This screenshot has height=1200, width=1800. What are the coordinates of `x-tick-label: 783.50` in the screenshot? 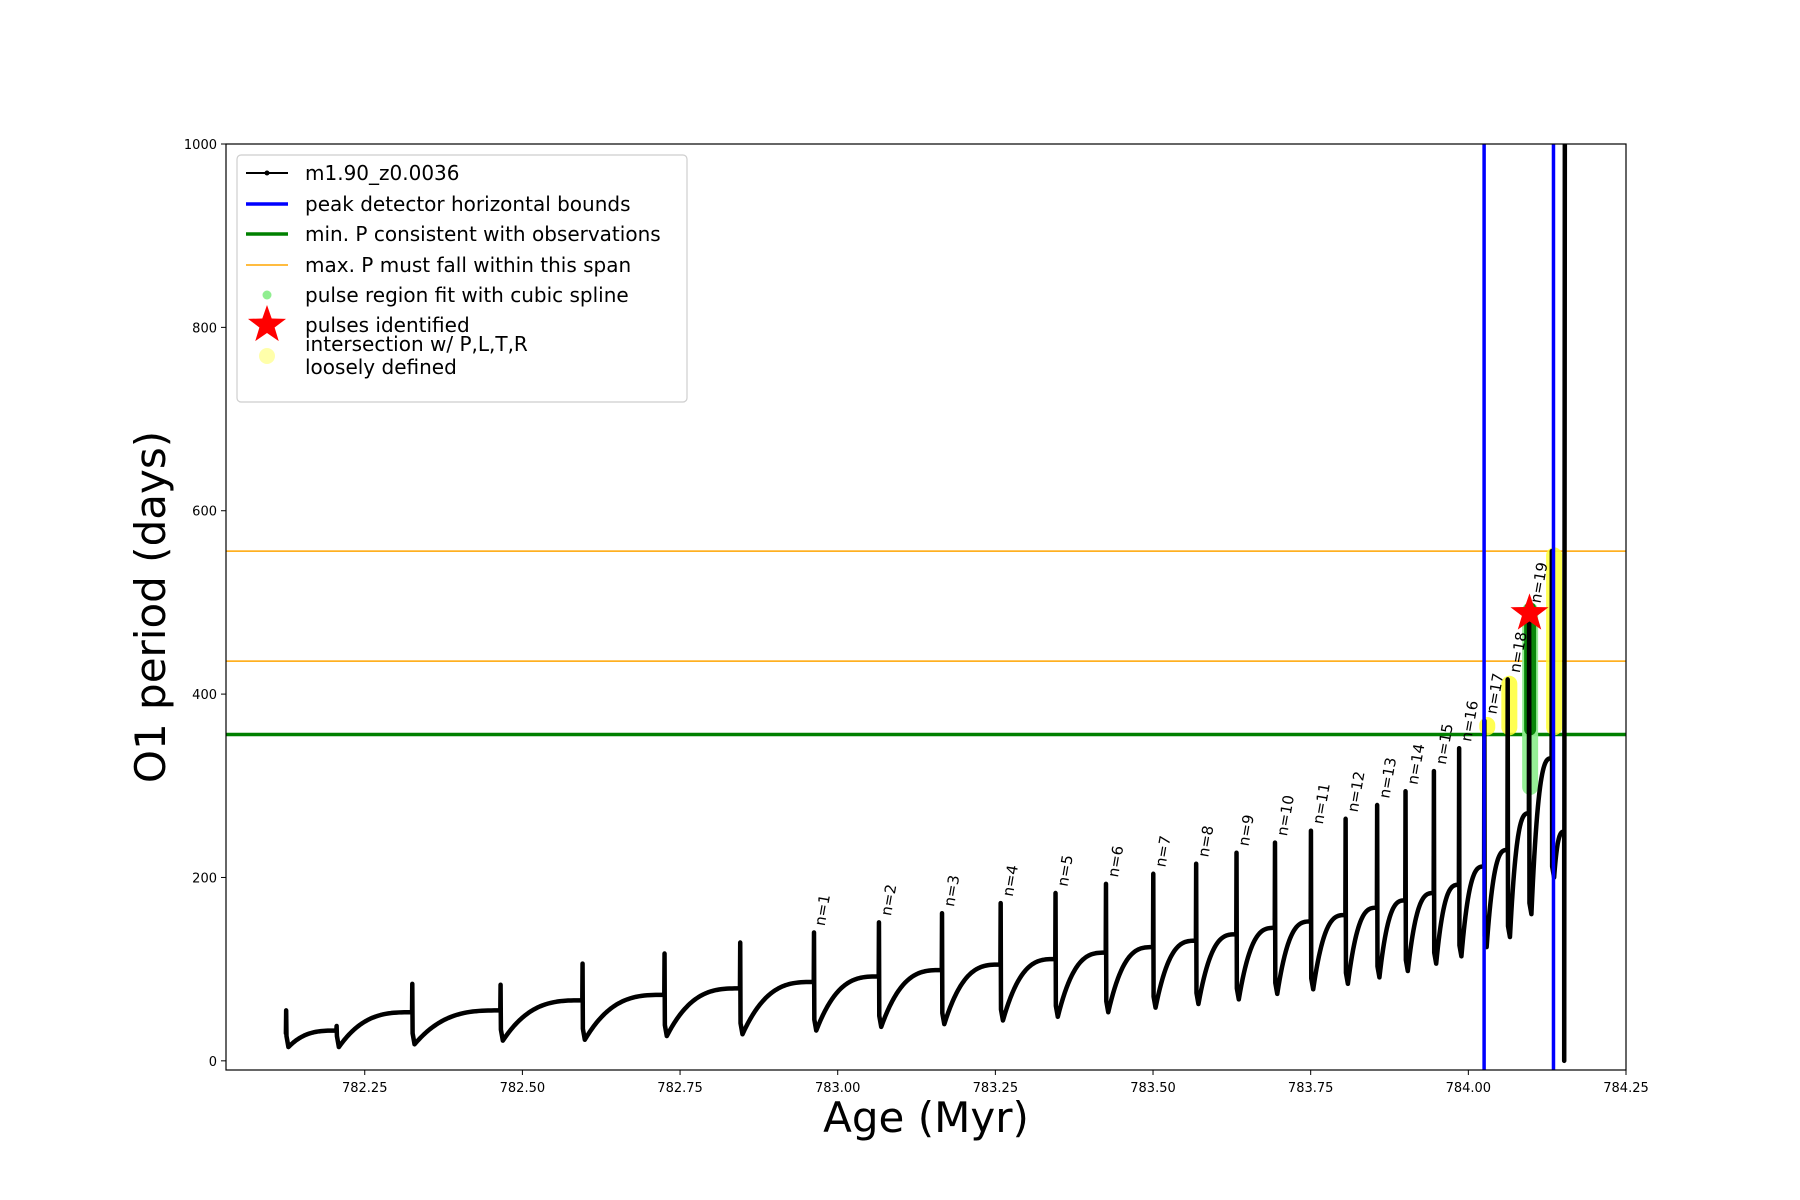 It's located at (1153, 1088).